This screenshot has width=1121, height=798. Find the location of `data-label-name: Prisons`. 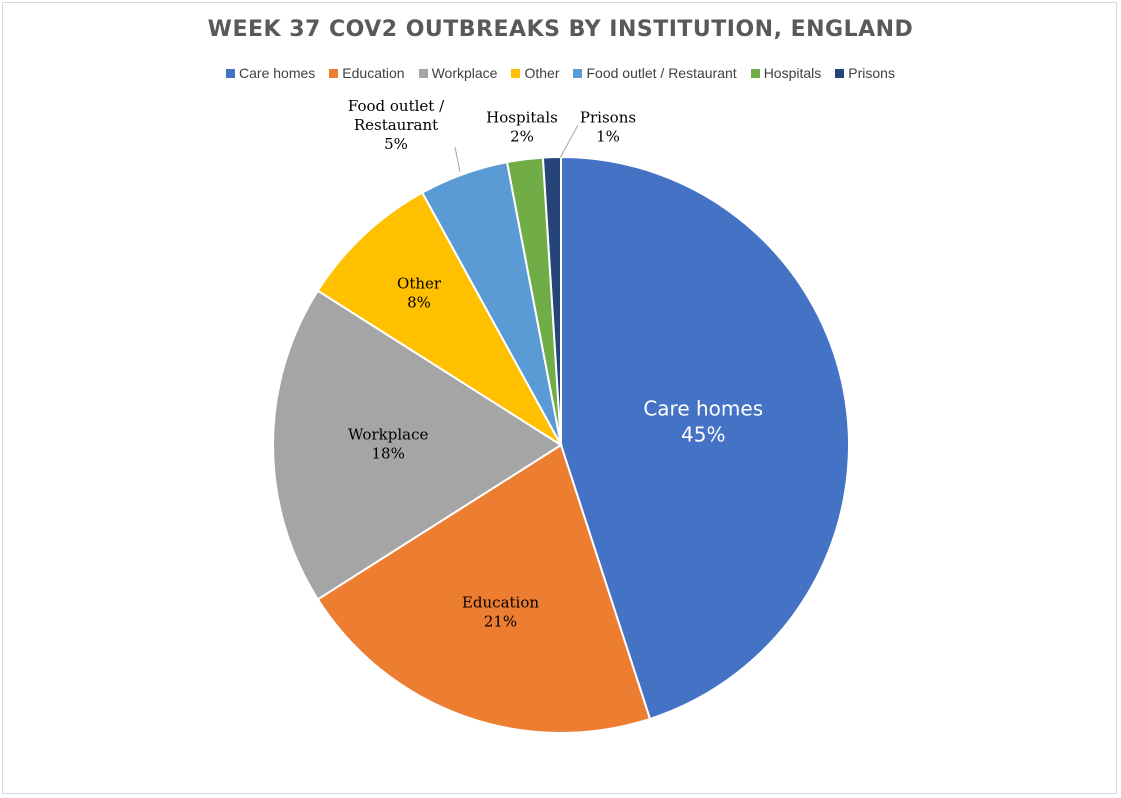

data-label-name: Prisons is located at coordinates (608, 118).